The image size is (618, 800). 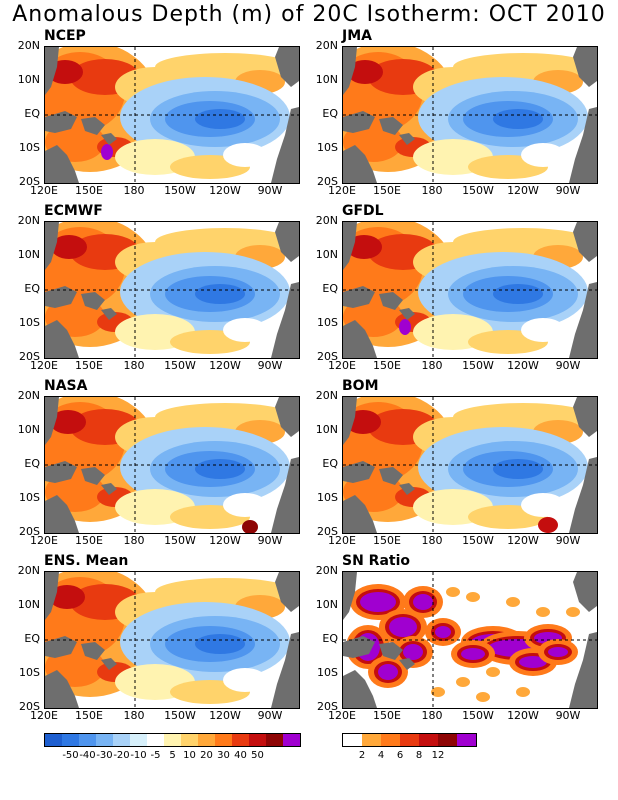 I want to click on panel-label: SN Ratio, so click(x=376, y=561).